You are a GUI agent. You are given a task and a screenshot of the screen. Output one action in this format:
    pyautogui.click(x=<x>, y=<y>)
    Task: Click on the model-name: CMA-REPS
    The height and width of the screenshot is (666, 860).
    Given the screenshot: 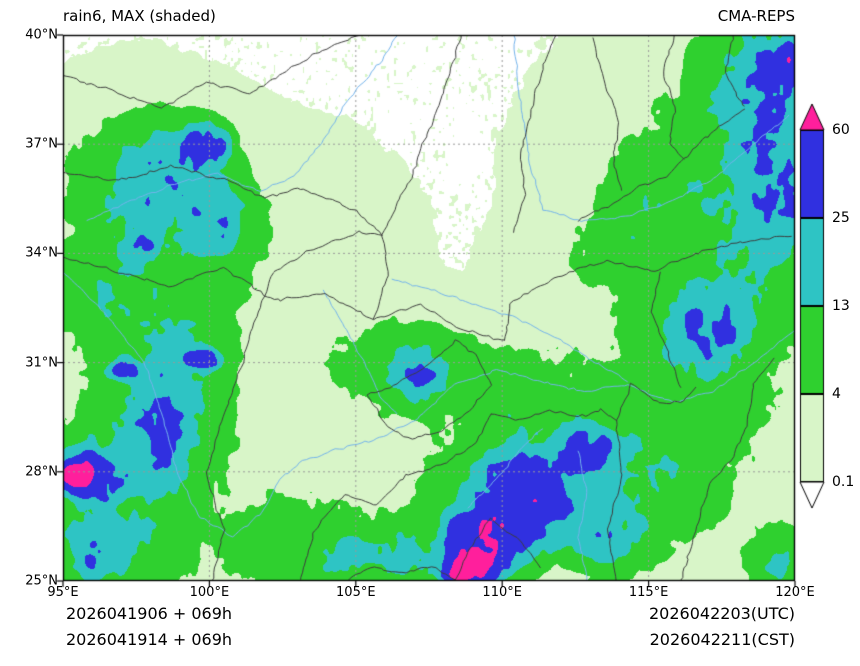 What is the action you would take?
    pyautogui.click(x=756, y=16)
    